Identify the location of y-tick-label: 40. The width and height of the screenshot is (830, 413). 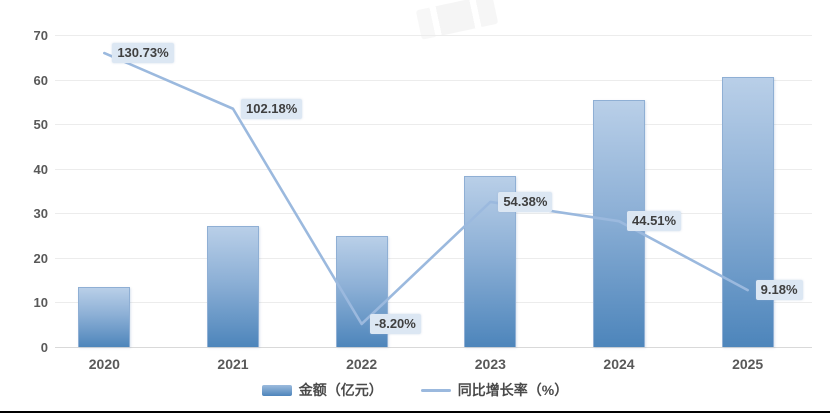
(40, 169).